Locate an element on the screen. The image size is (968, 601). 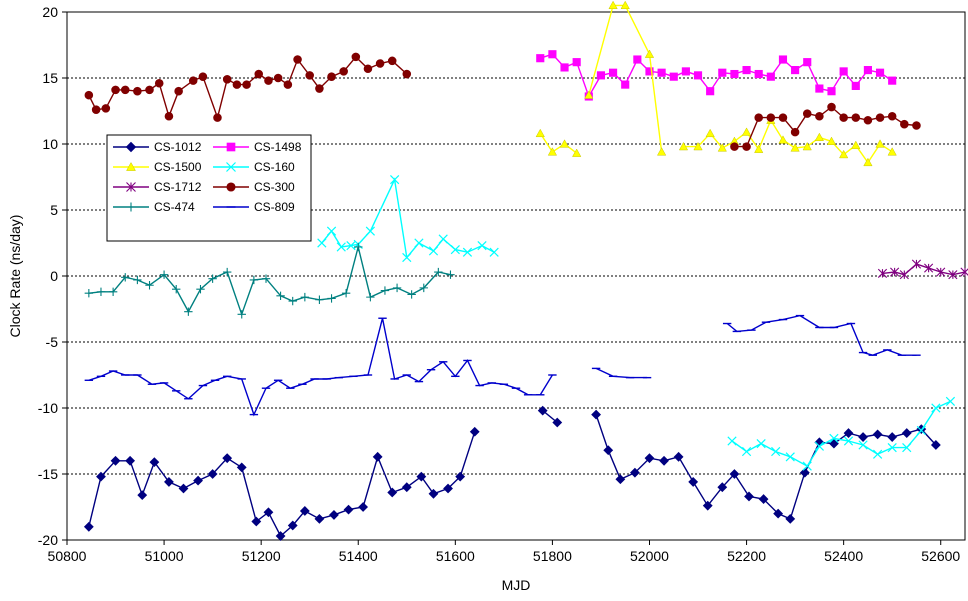
y-tick-label: 20 is located at coordinates (50, 12).